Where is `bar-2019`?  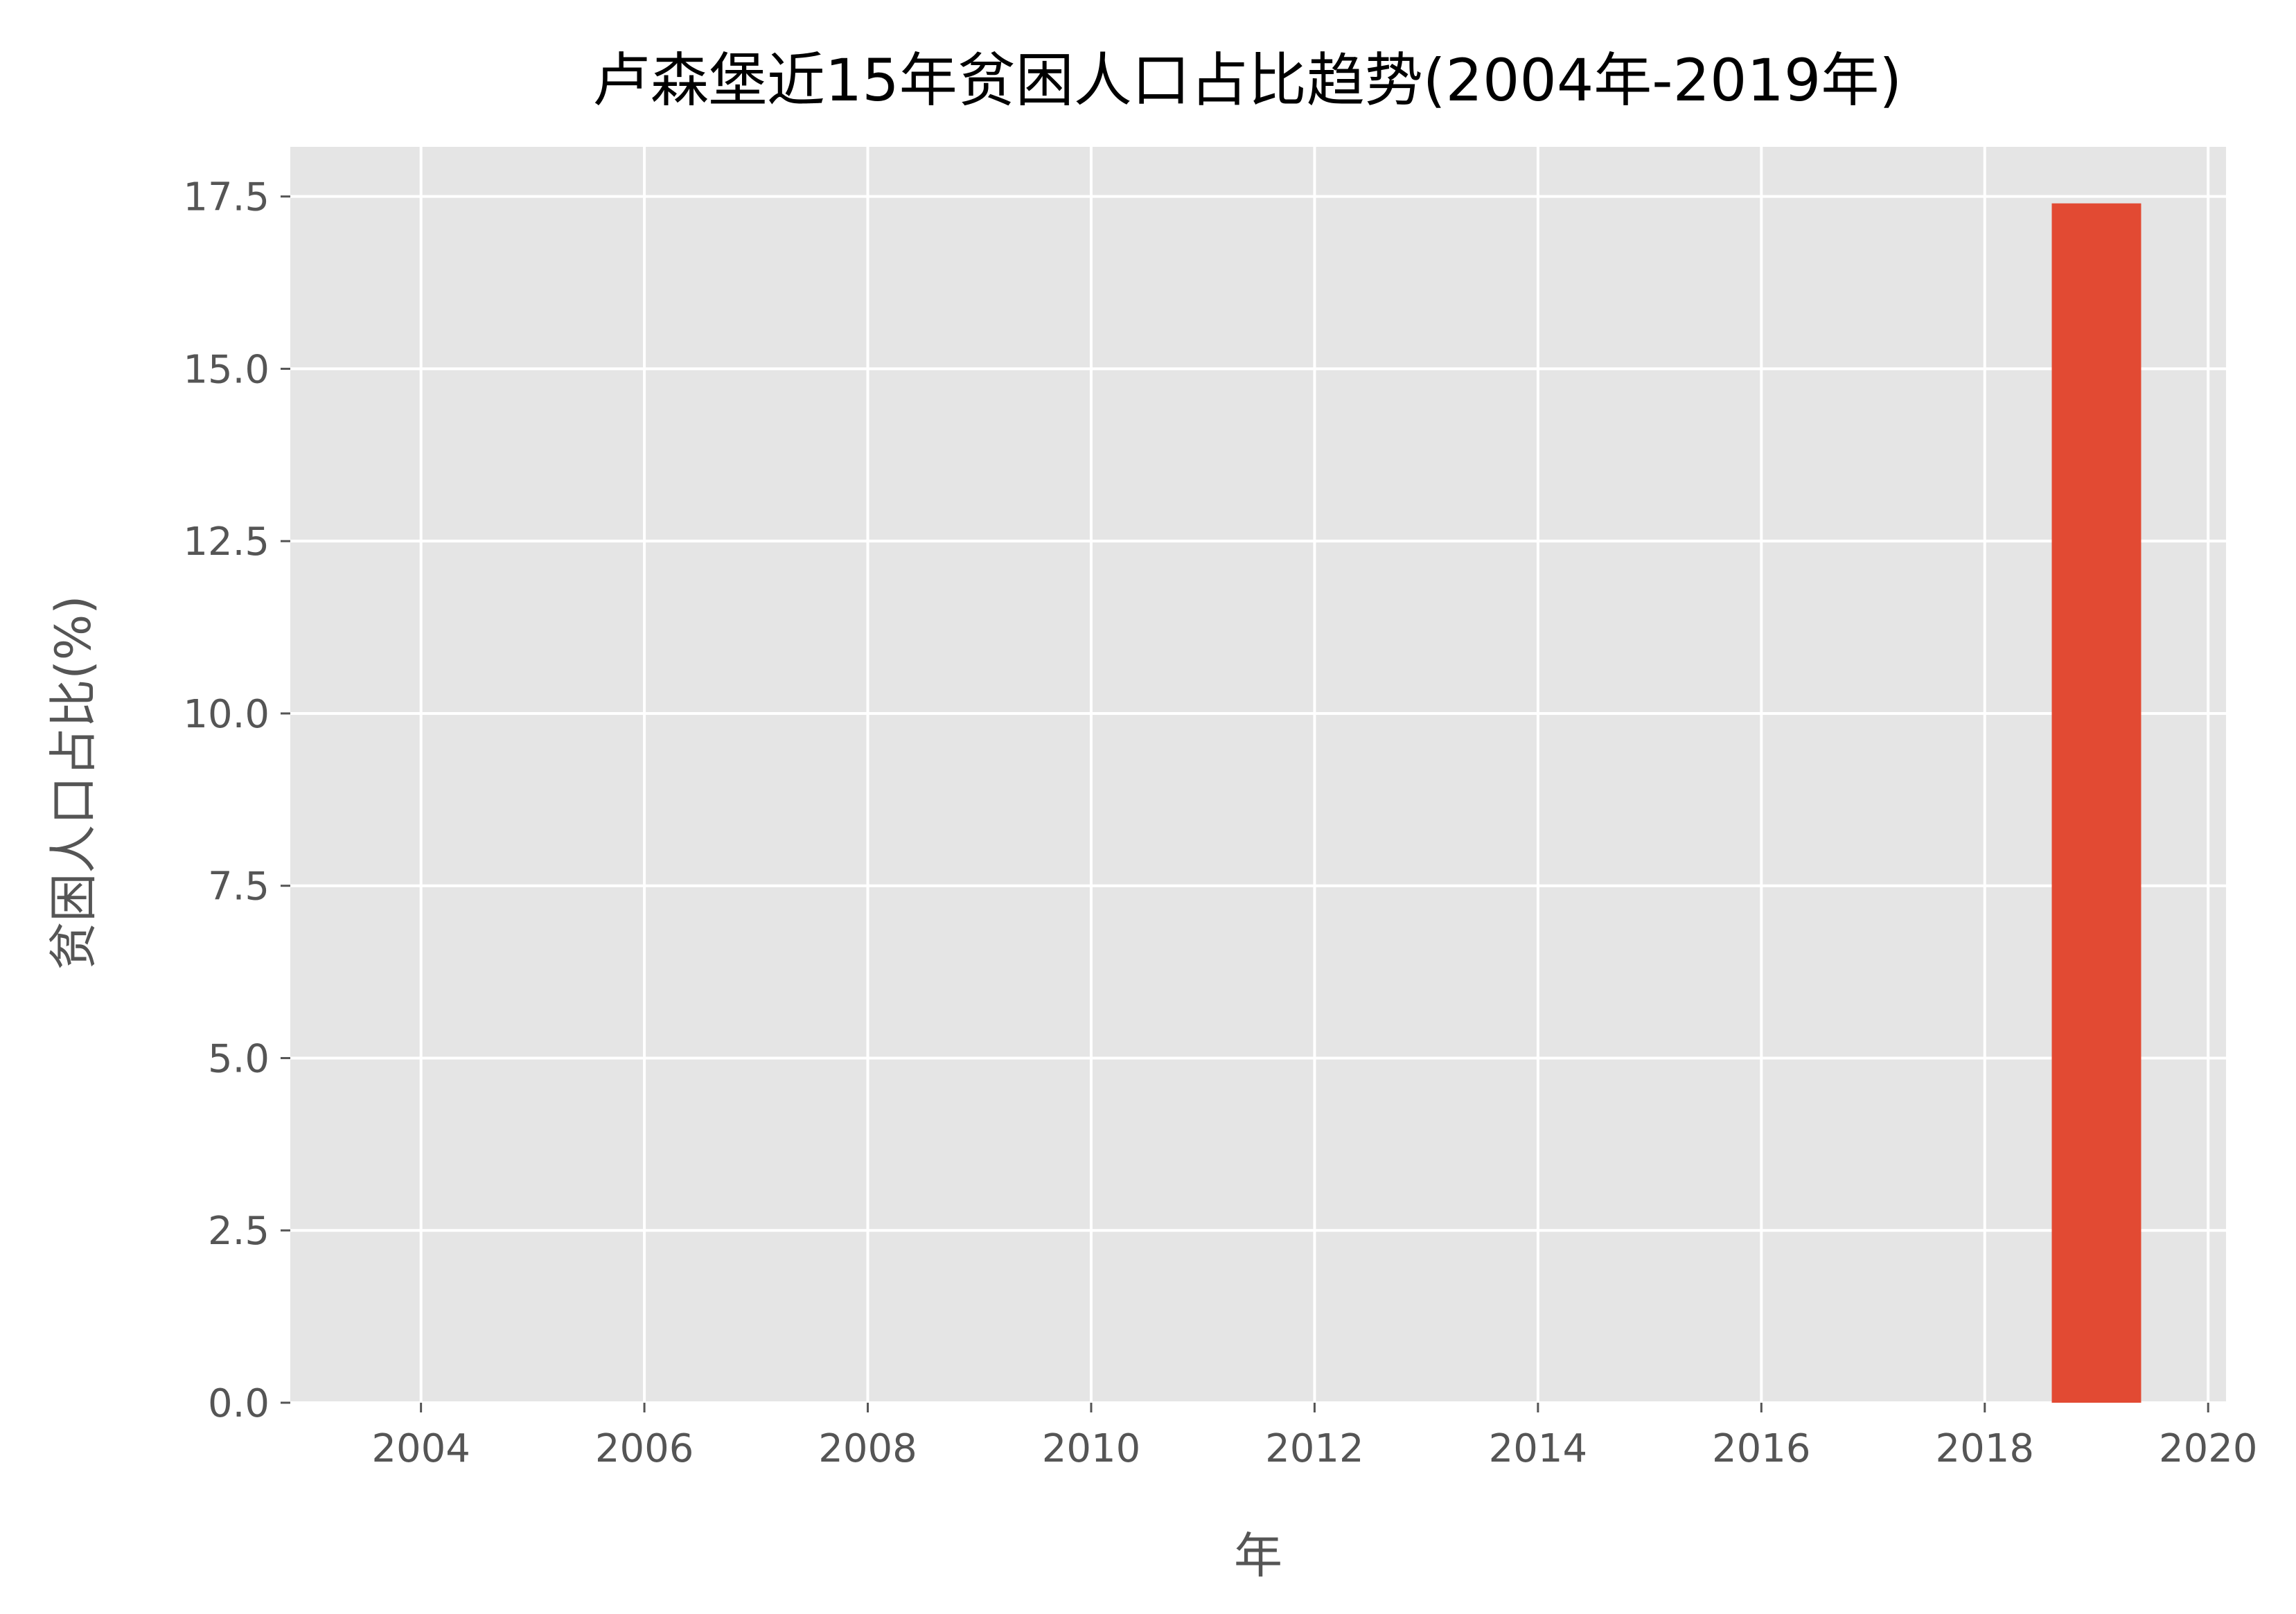 bar-2019 is located at coordinates (2096, 803).